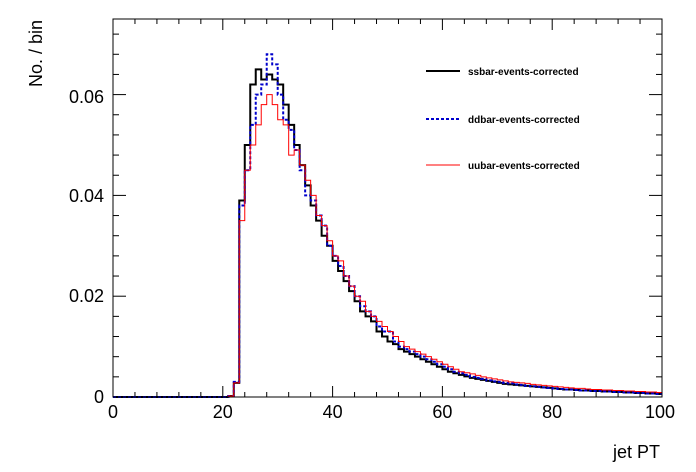 This screenshot has width=696, height=472. What do you see at coordinates (442, 412) in the screenshot?
I see `x-tick-label-60: 60` at bounding box center [442, 412].